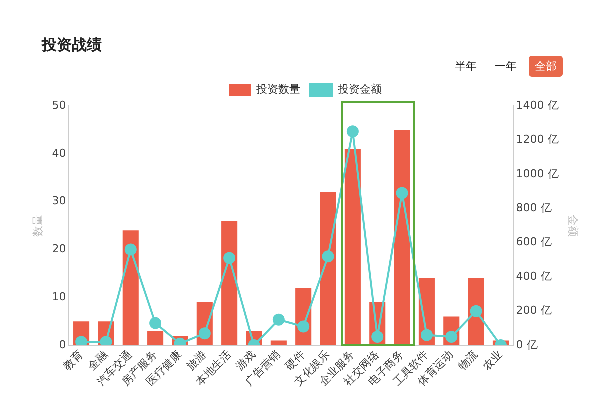  I want to click on y-tick-label: 40, so click(59, 153).